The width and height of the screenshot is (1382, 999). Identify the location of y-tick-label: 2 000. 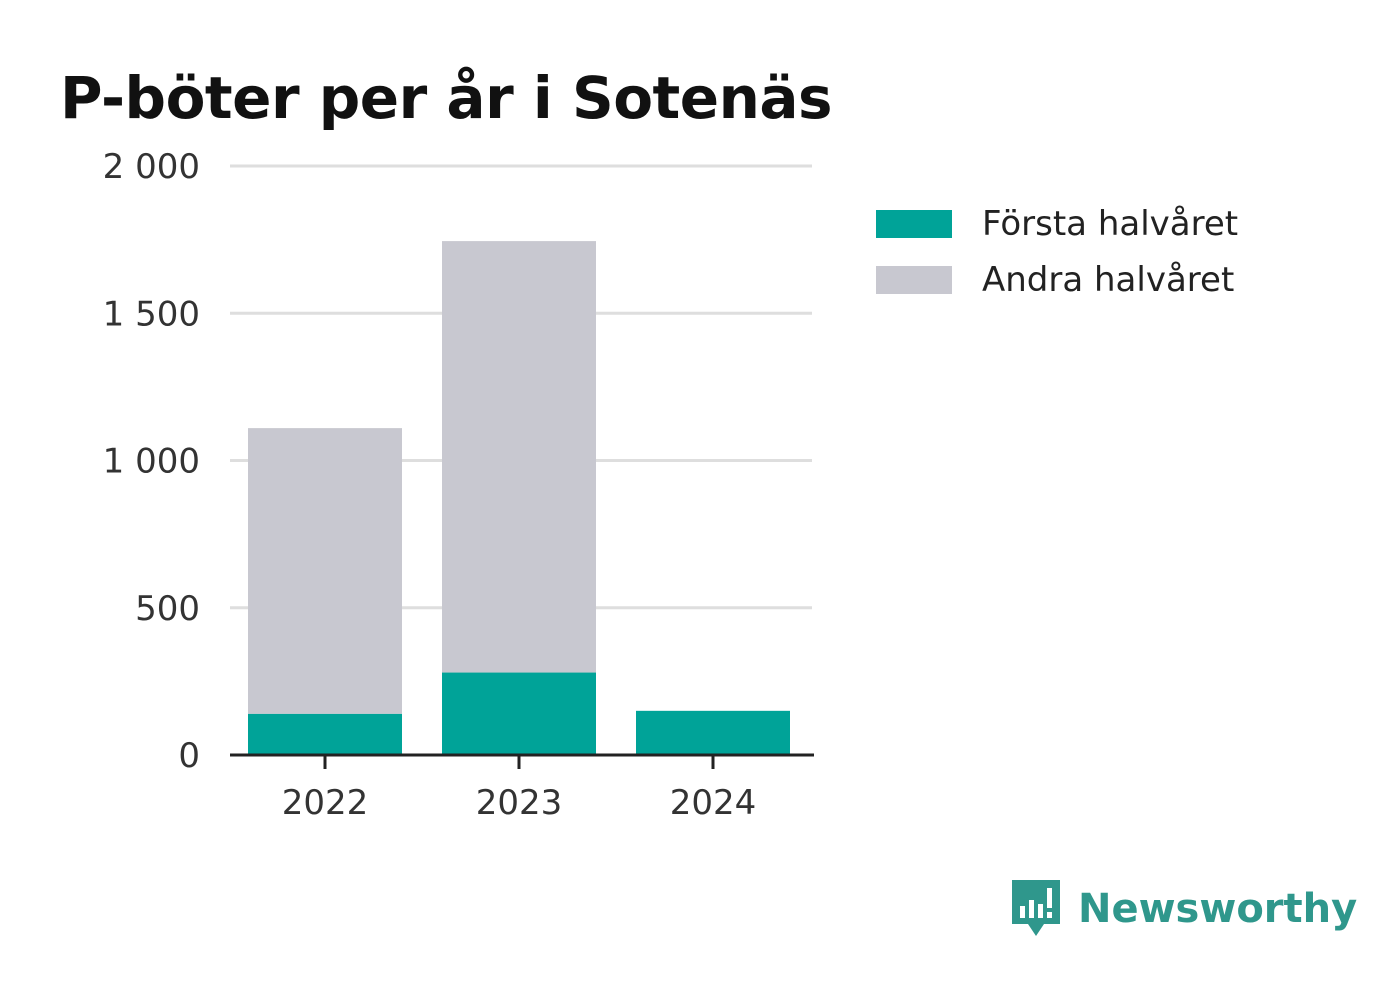
(151, 167).